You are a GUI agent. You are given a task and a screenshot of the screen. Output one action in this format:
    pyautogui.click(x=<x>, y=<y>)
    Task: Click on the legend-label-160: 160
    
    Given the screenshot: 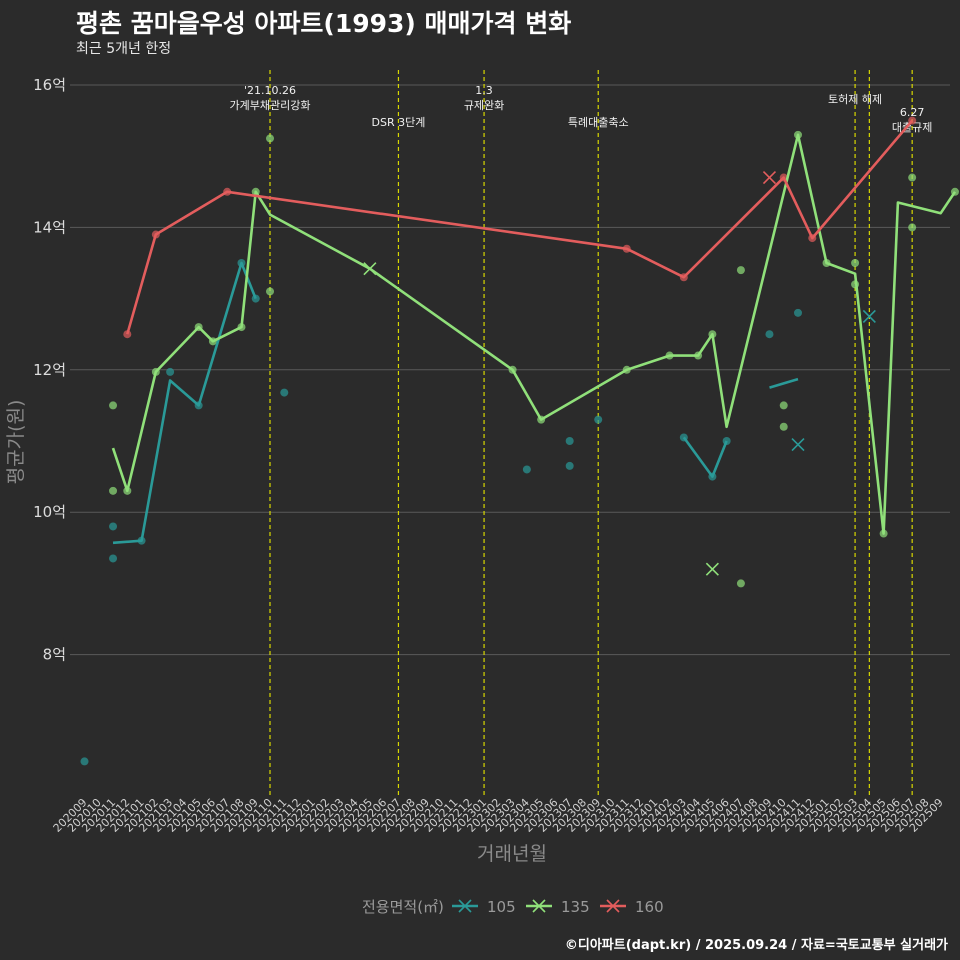 What is the action you would take?
    pyautogui.click(x=649, y=907)
    